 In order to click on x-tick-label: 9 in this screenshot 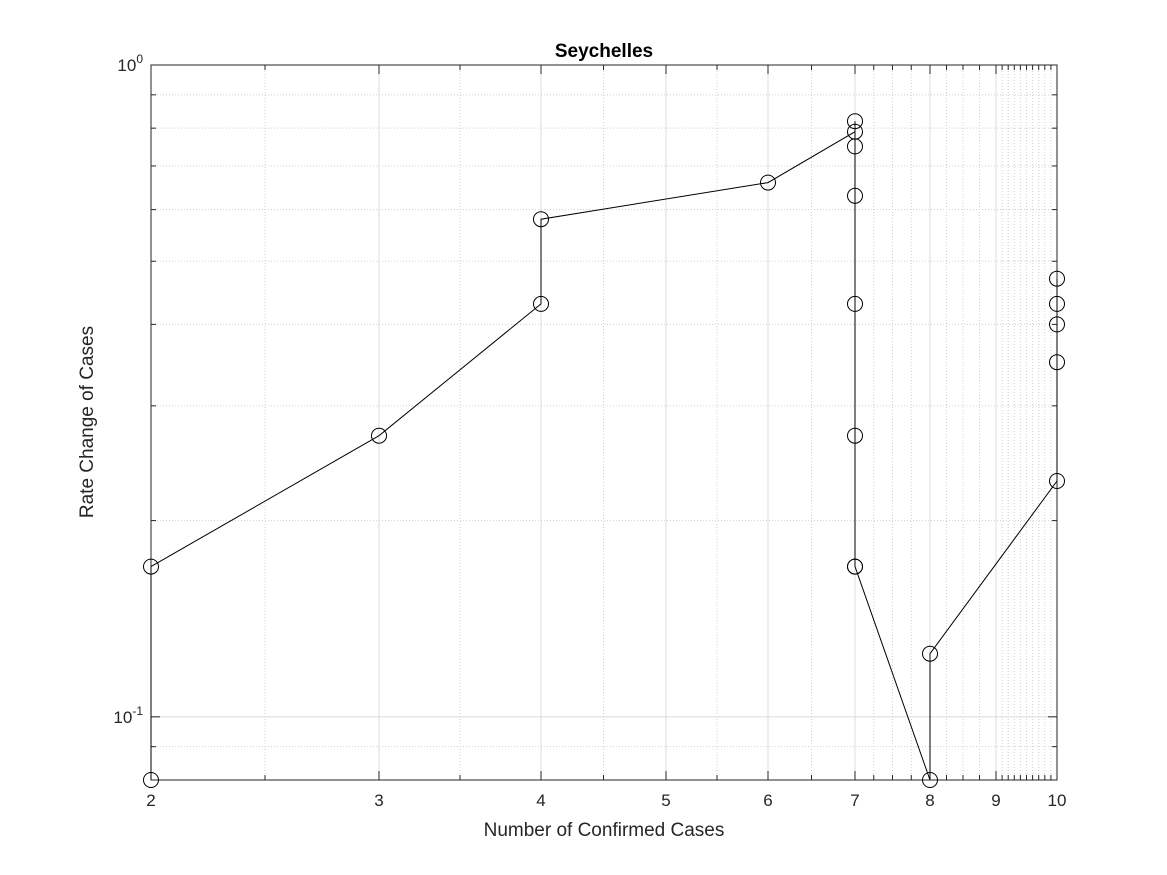, I will do `click(995, 800)`.